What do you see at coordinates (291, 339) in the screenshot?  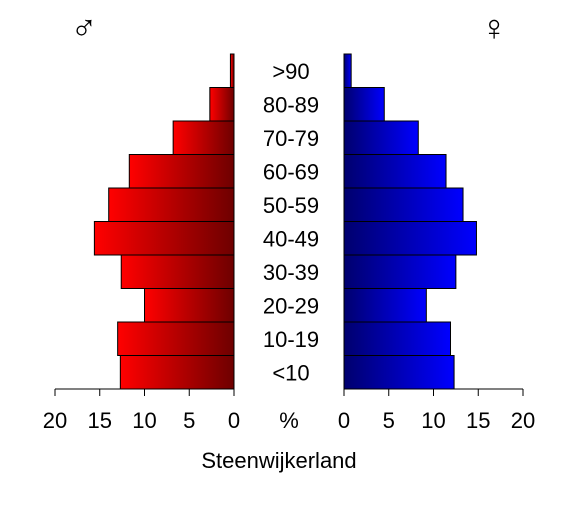 I see `age-group-label: 10-19` at bounding box center [291, 339].